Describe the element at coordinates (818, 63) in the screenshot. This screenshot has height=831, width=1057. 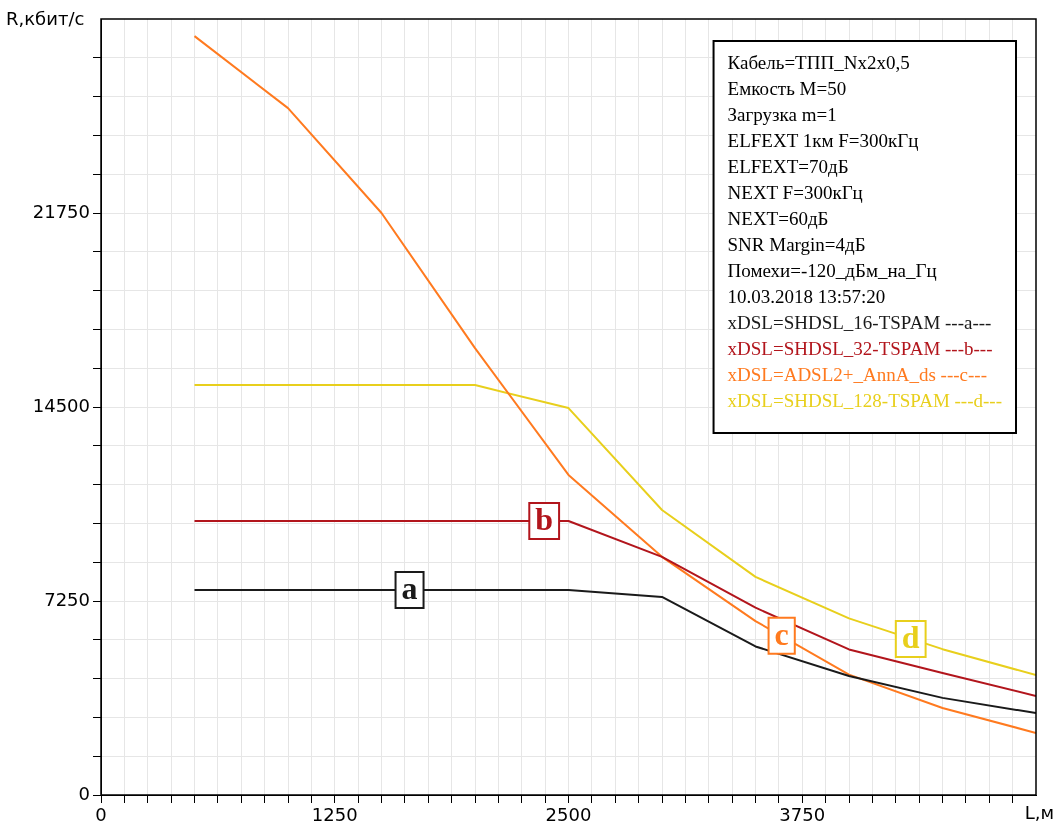
I see `annotation: Кабель=ТПП_Nx2x0,5` at that location.